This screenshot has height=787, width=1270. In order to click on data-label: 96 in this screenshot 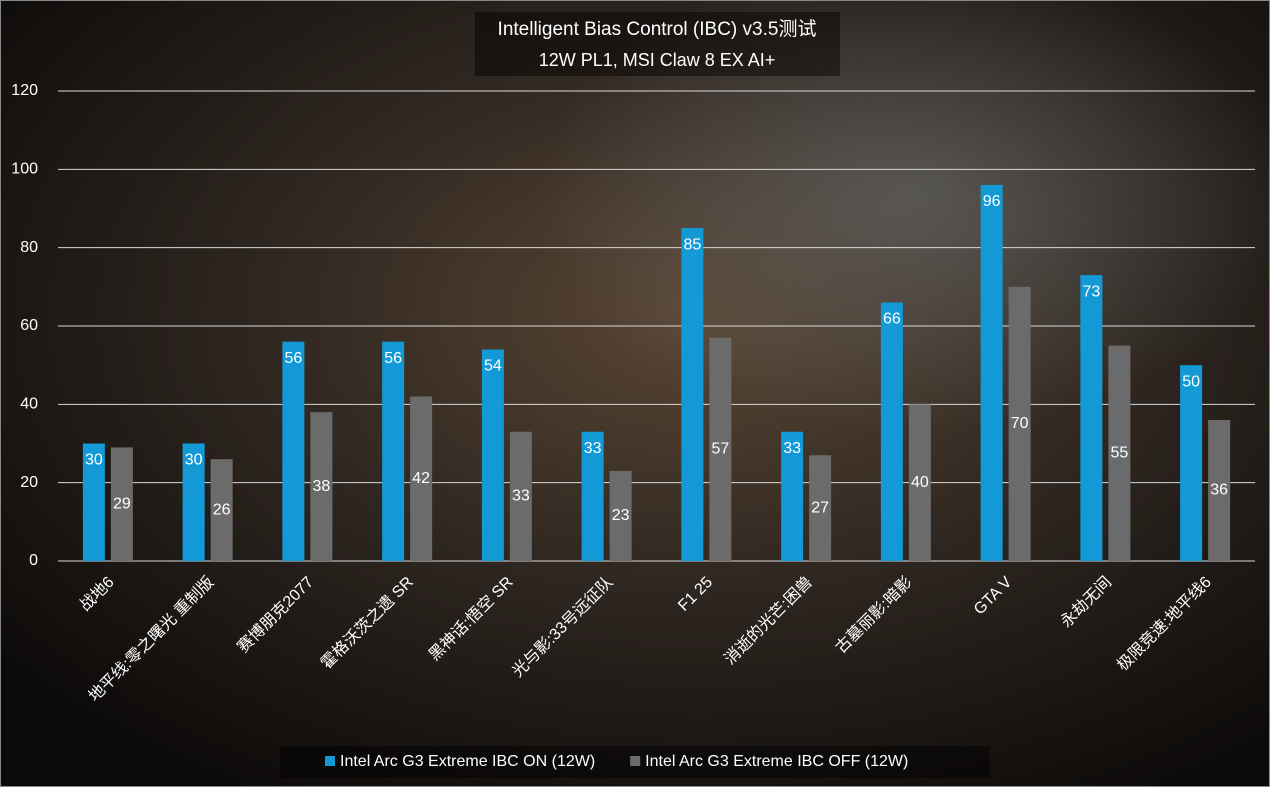, I will do `click(992, 201)`.